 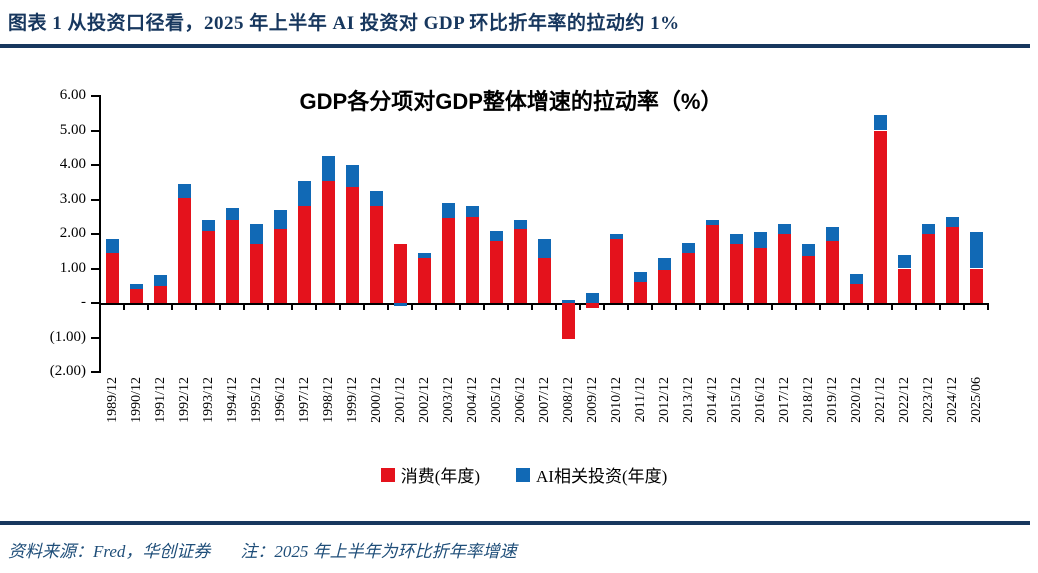 I want to click on header-divider-rule, so click(x=515, y=46).